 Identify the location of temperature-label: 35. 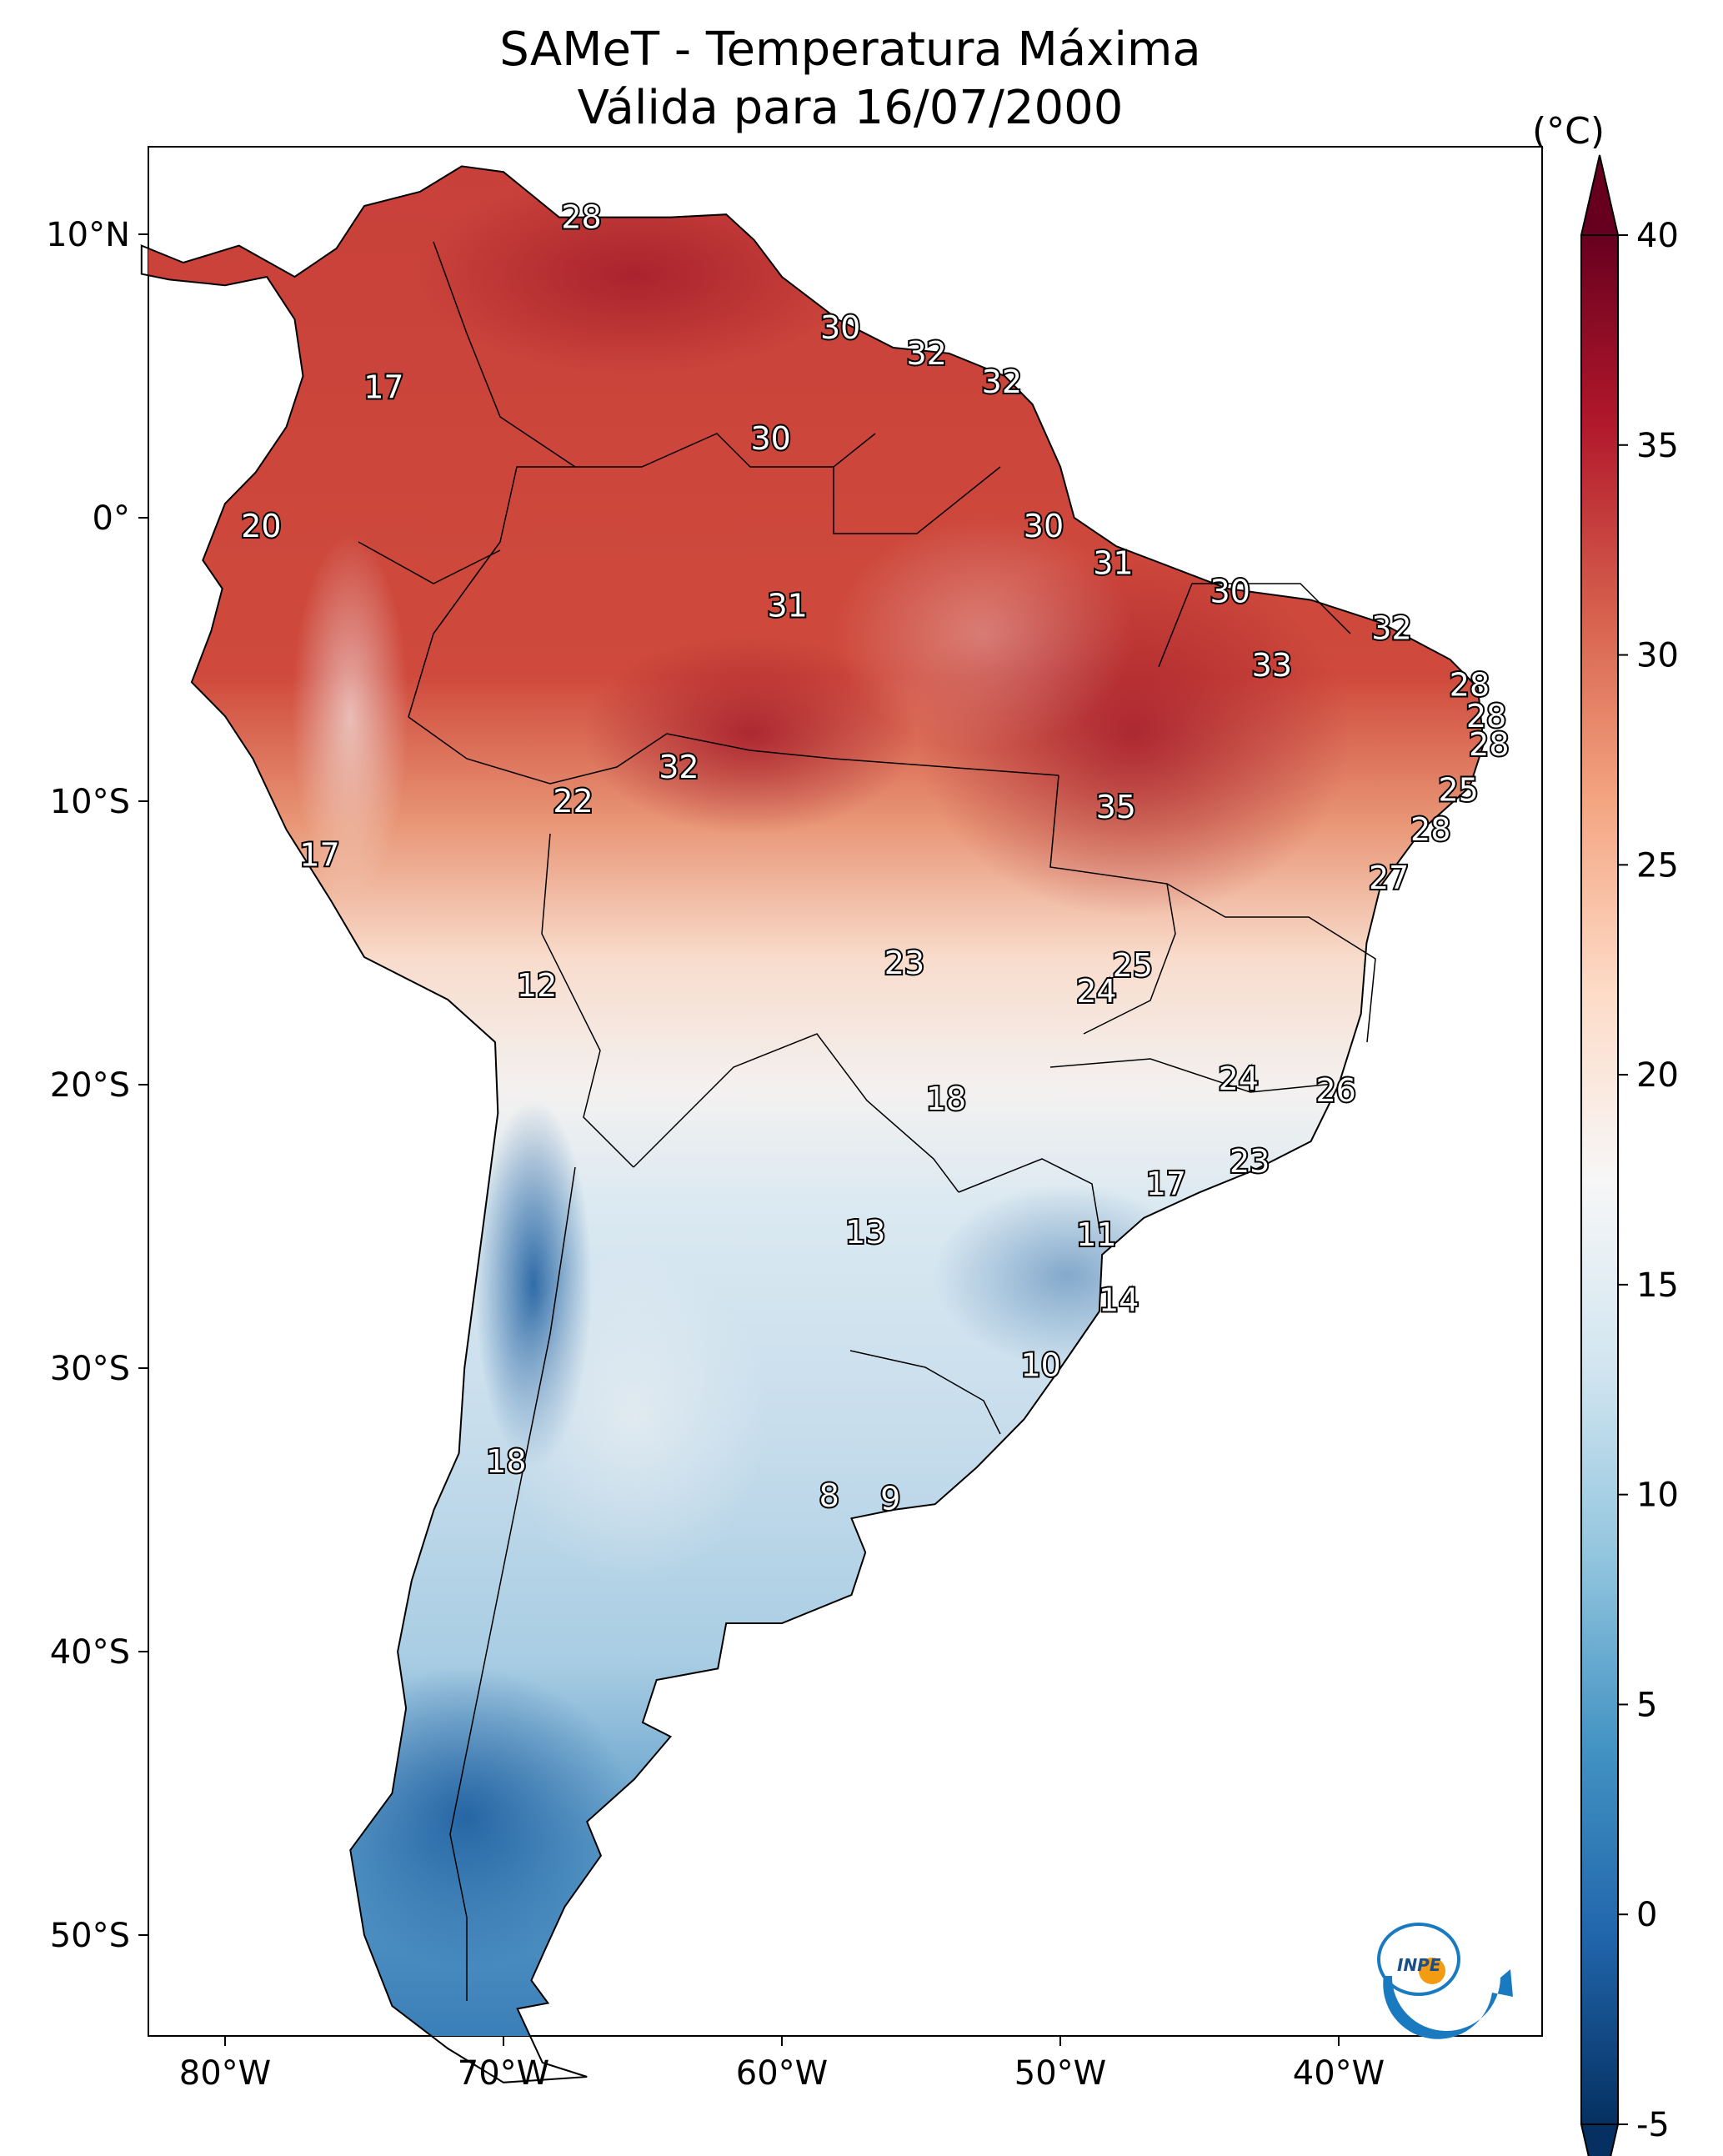
(1116, 807).